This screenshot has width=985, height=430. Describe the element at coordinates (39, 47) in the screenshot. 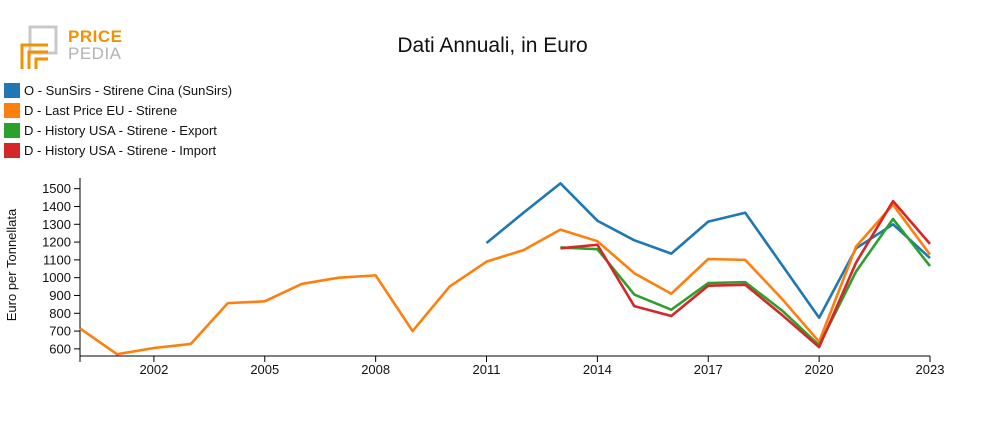

I see `logo-mark-icon` at that location.